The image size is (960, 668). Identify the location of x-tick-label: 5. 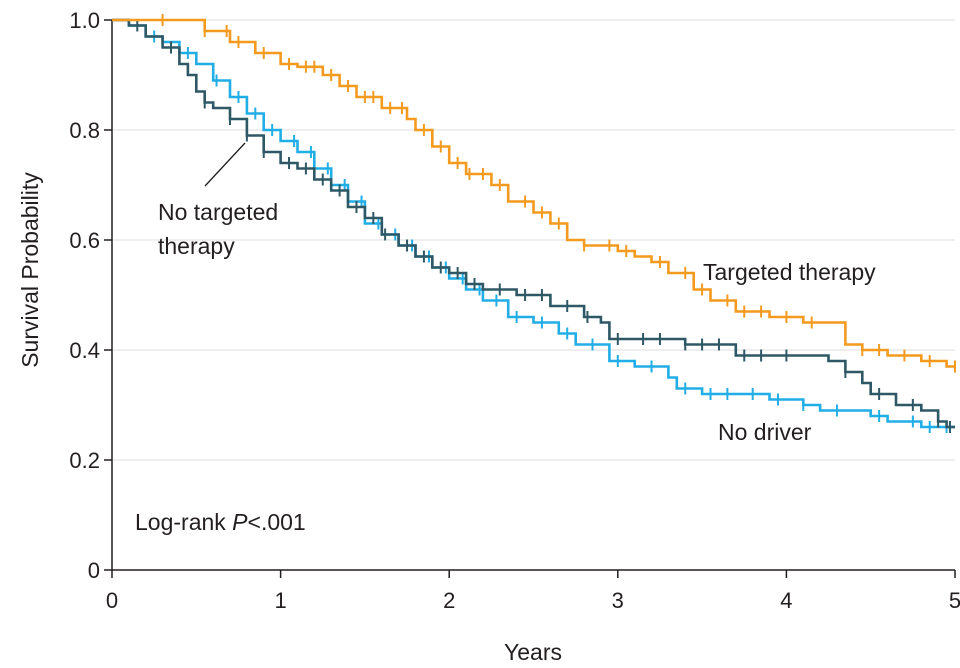
(954, 600).